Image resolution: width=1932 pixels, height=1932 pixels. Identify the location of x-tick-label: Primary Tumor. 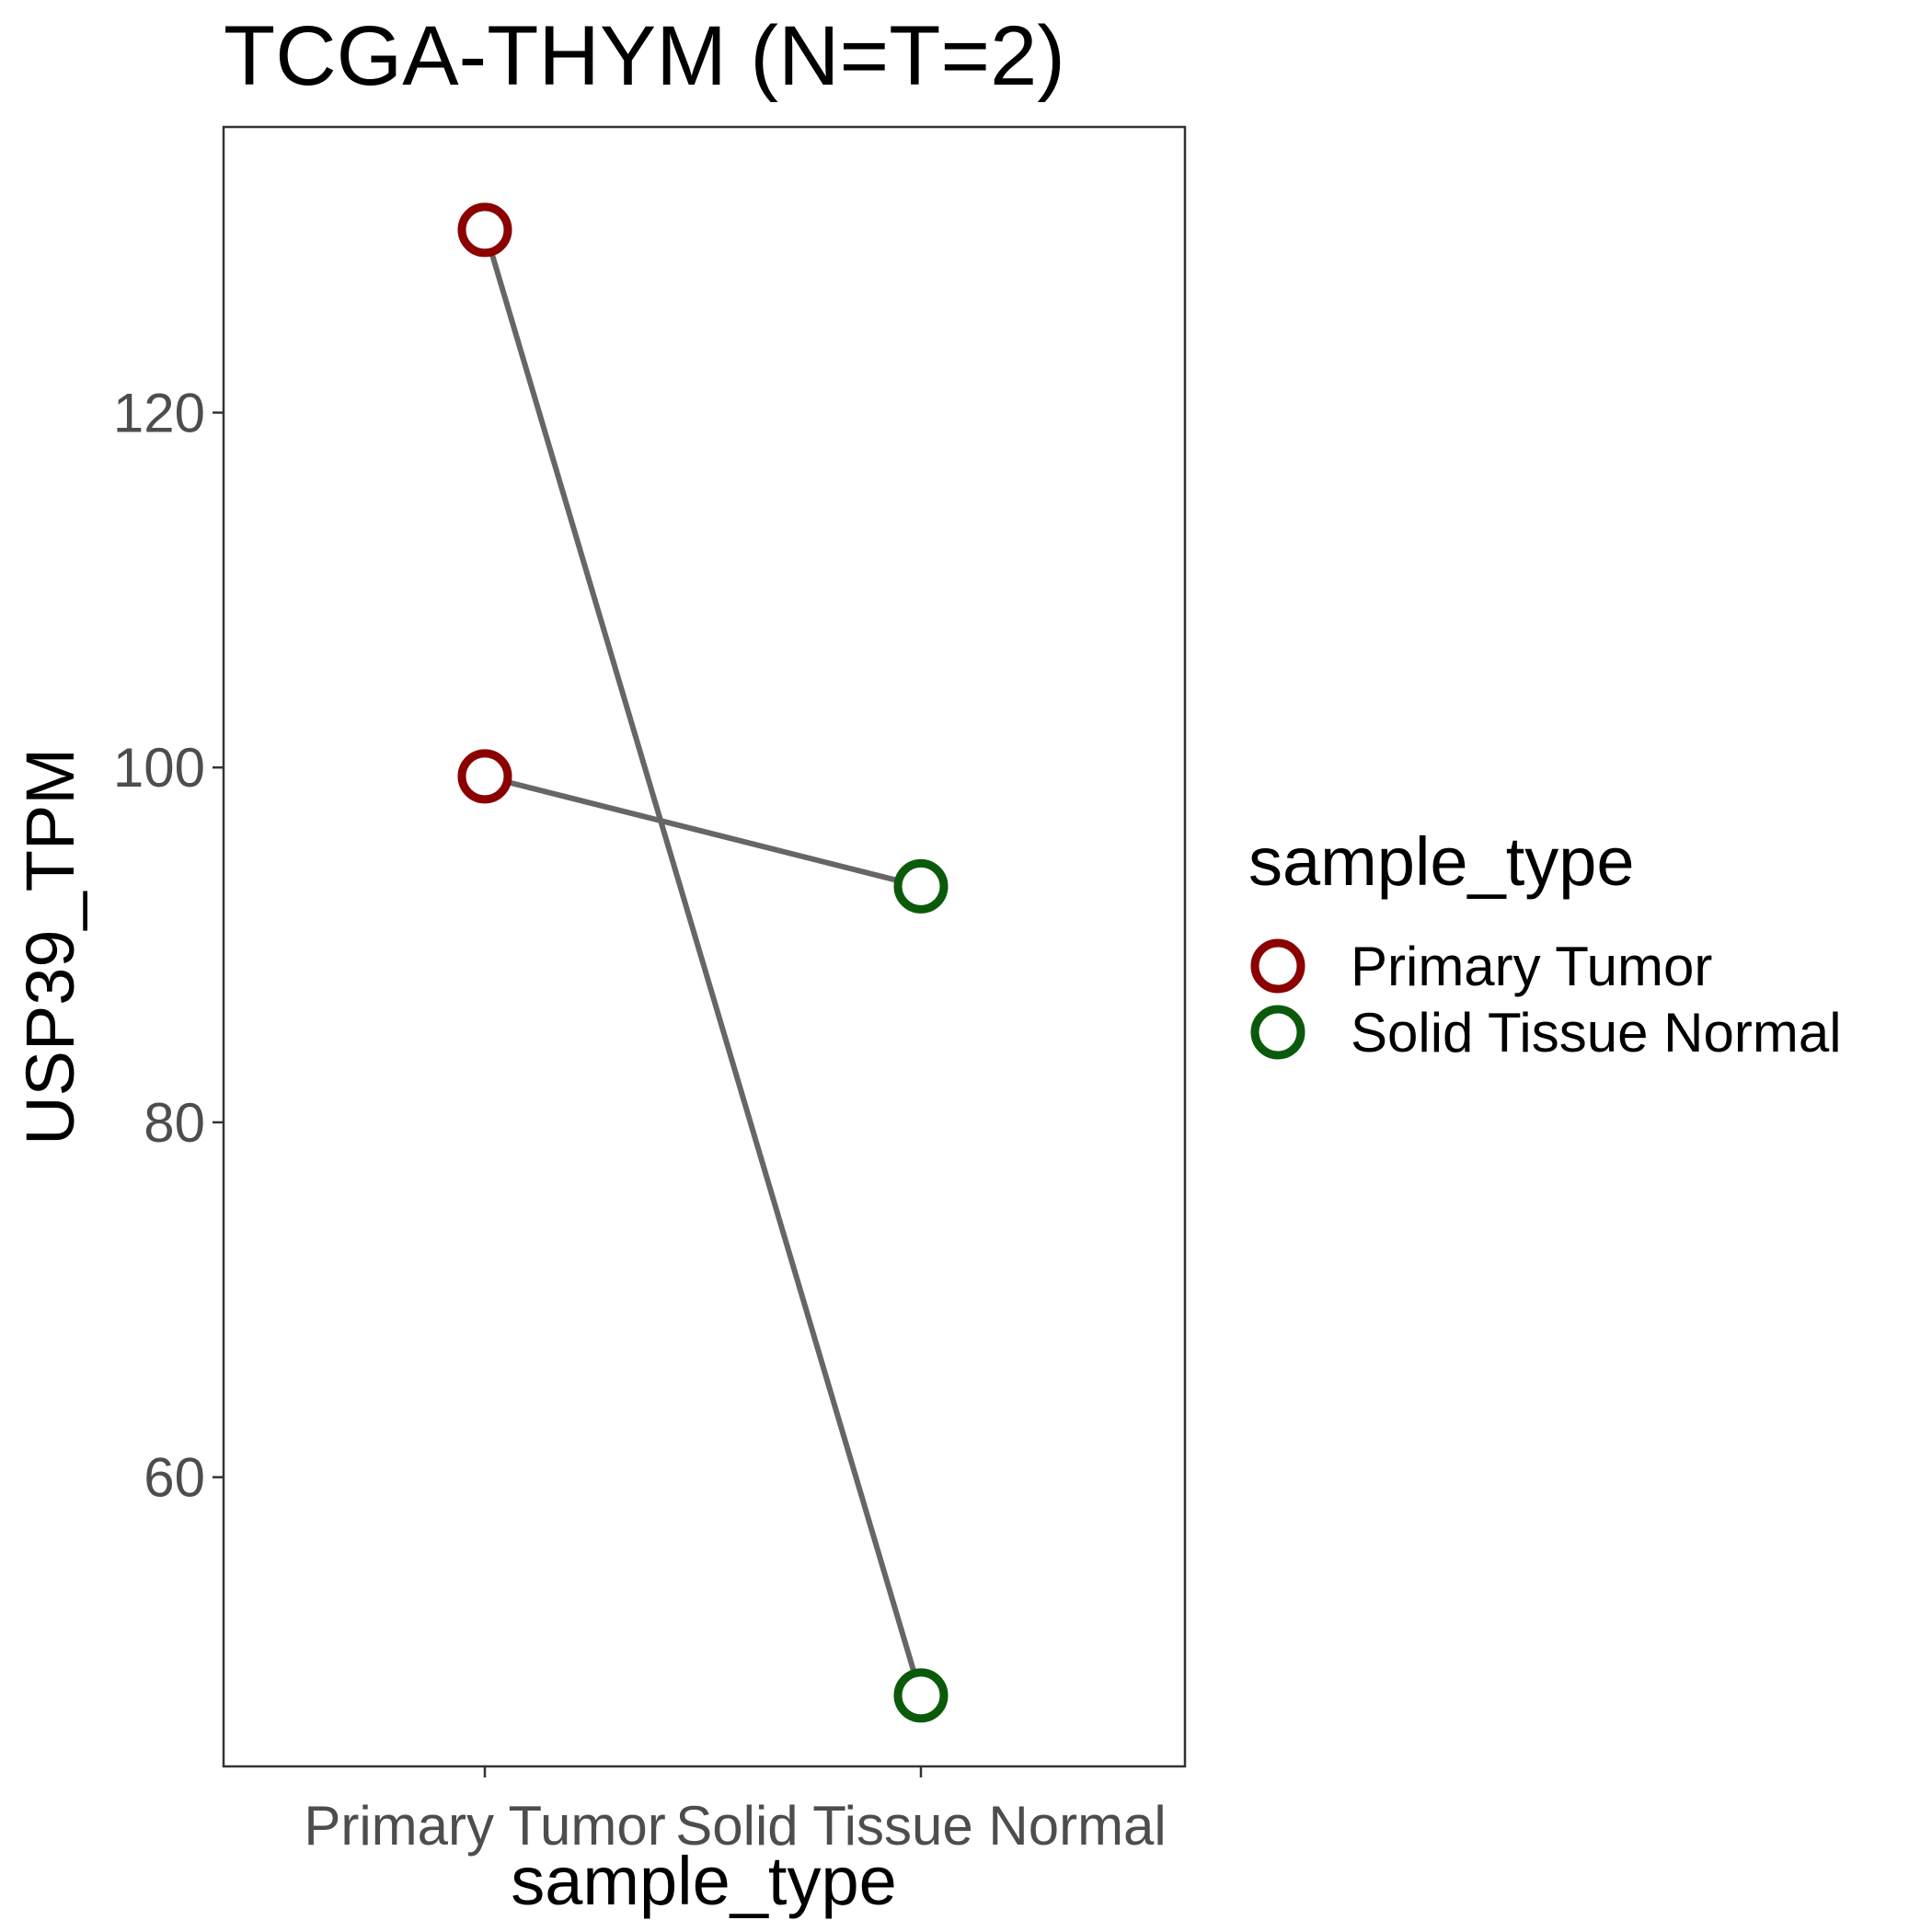
(484, 1826).